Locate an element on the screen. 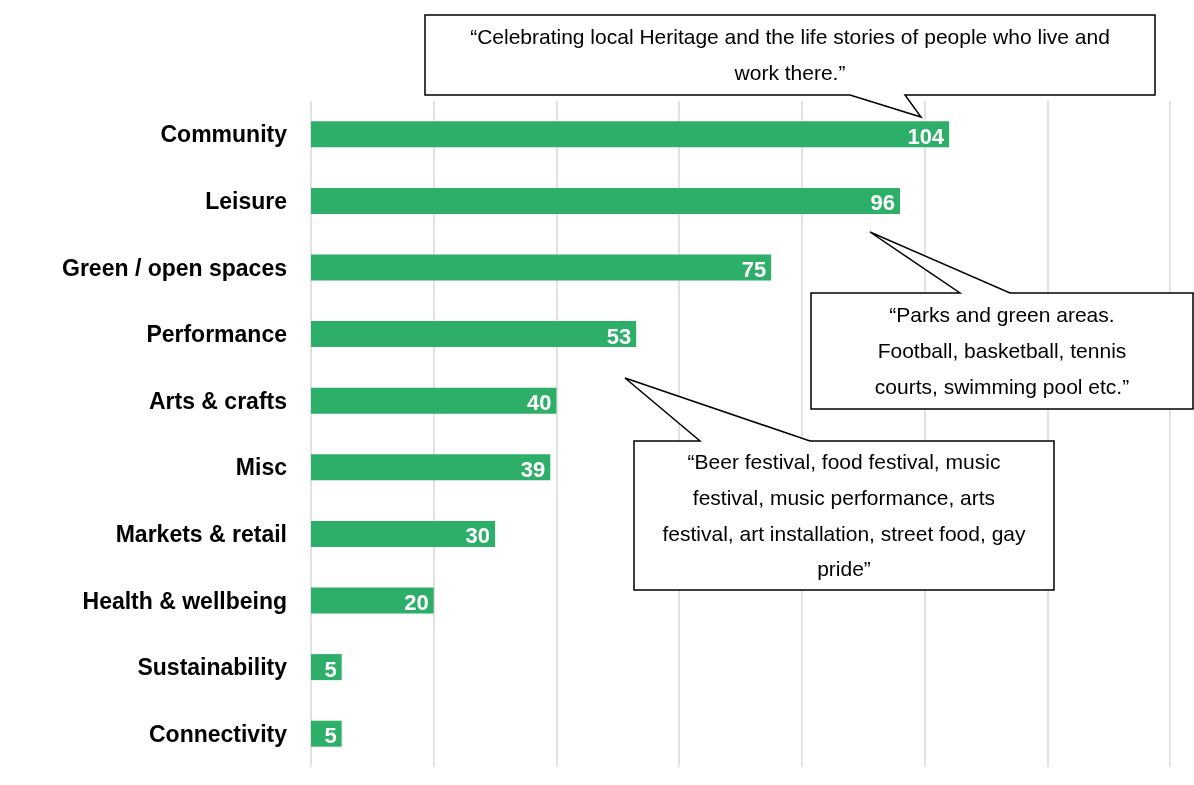 The image size is (1194, 785). y-tick-label: Green / open spaces is located at coordinates (174, 267).